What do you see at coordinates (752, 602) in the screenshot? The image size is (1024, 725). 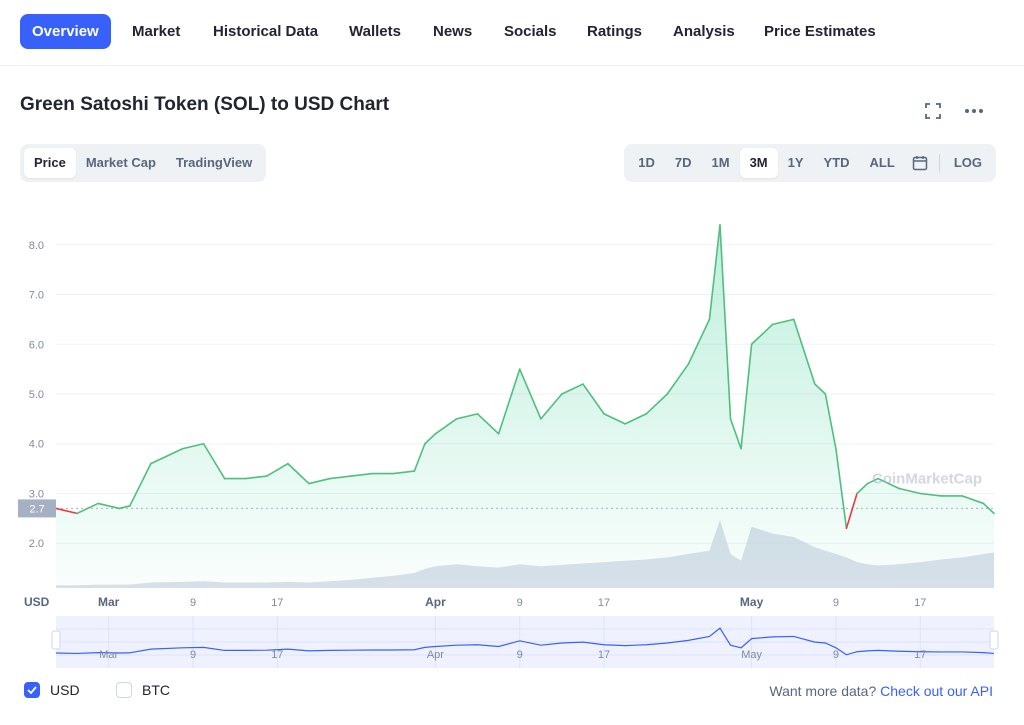 I see `x-tick-label: May` at bounding box center [752, 602].